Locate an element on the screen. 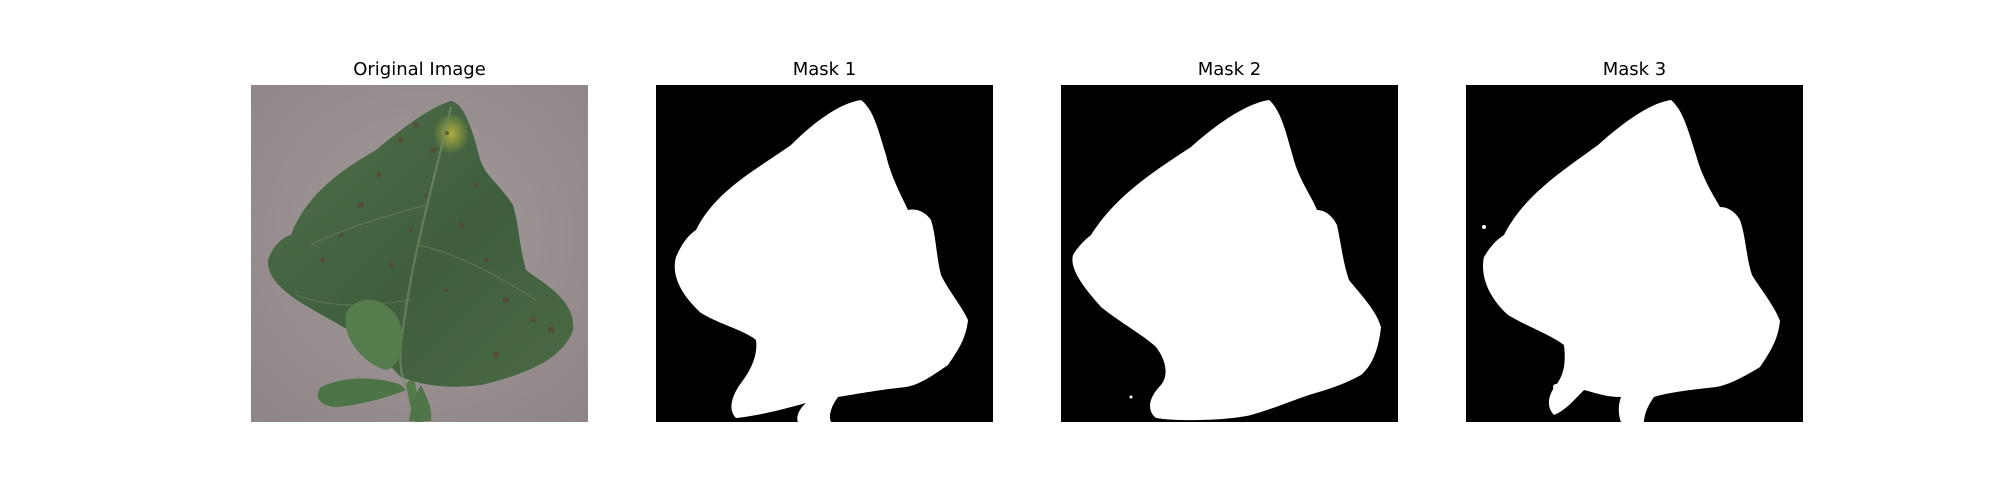 The height and width of the screenshot is (500, 2000). mask-3-image is located at coordinates (1634, 253).